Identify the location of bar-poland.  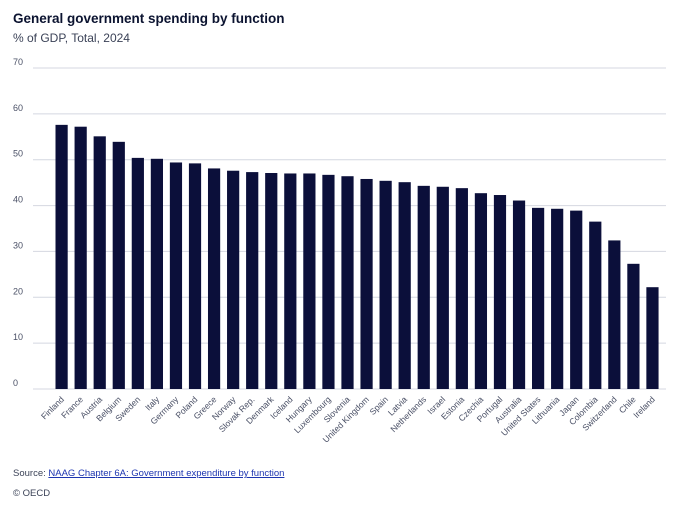
(195, 276).